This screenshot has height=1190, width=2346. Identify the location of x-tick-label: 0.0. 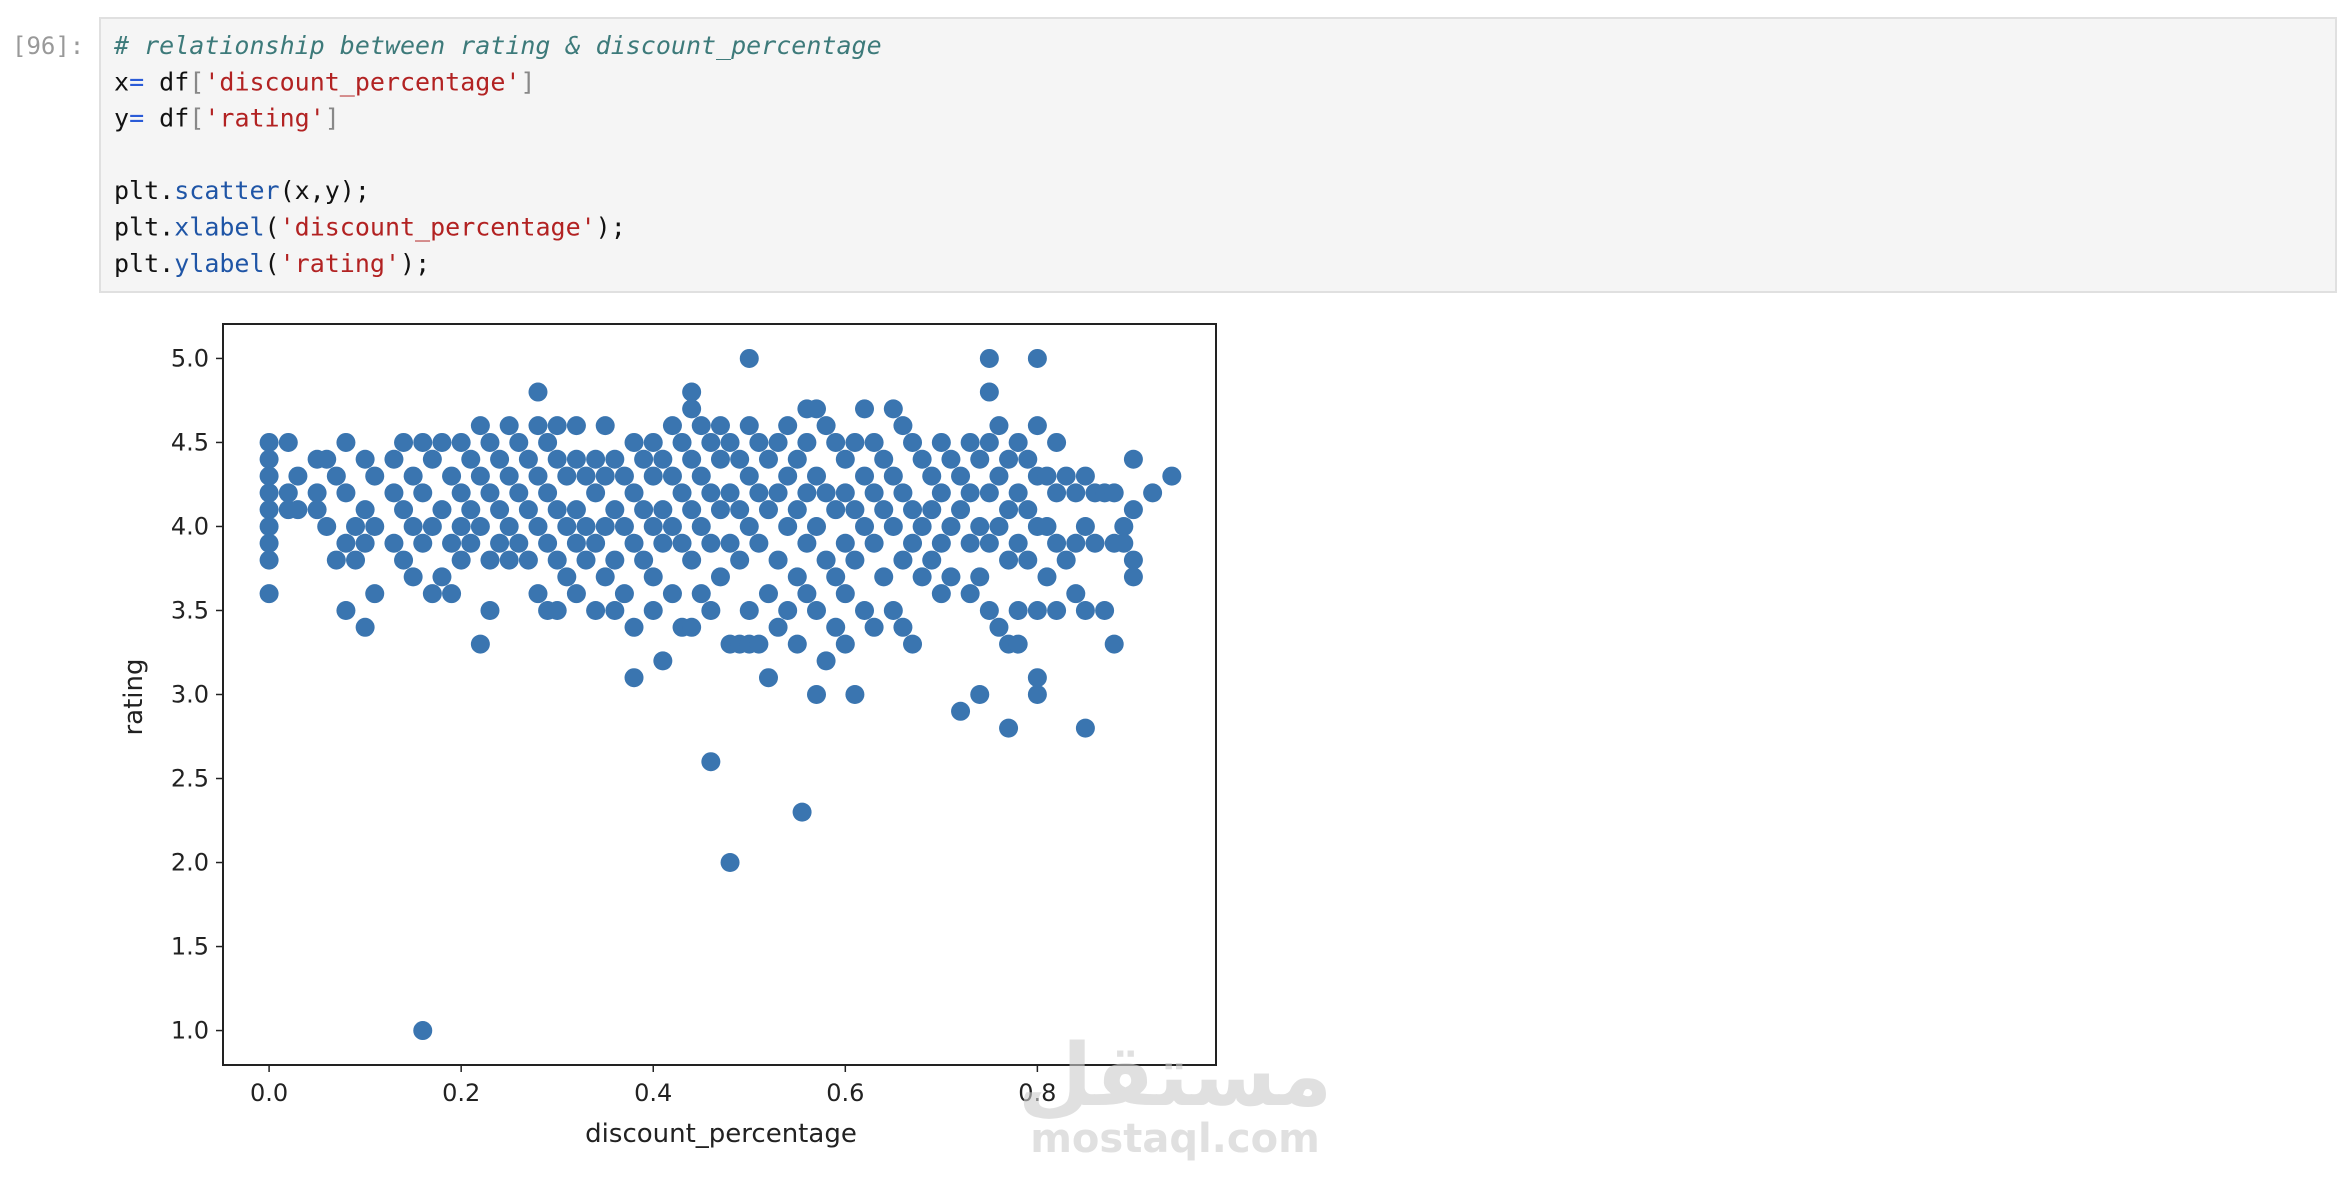
(269, 1093).